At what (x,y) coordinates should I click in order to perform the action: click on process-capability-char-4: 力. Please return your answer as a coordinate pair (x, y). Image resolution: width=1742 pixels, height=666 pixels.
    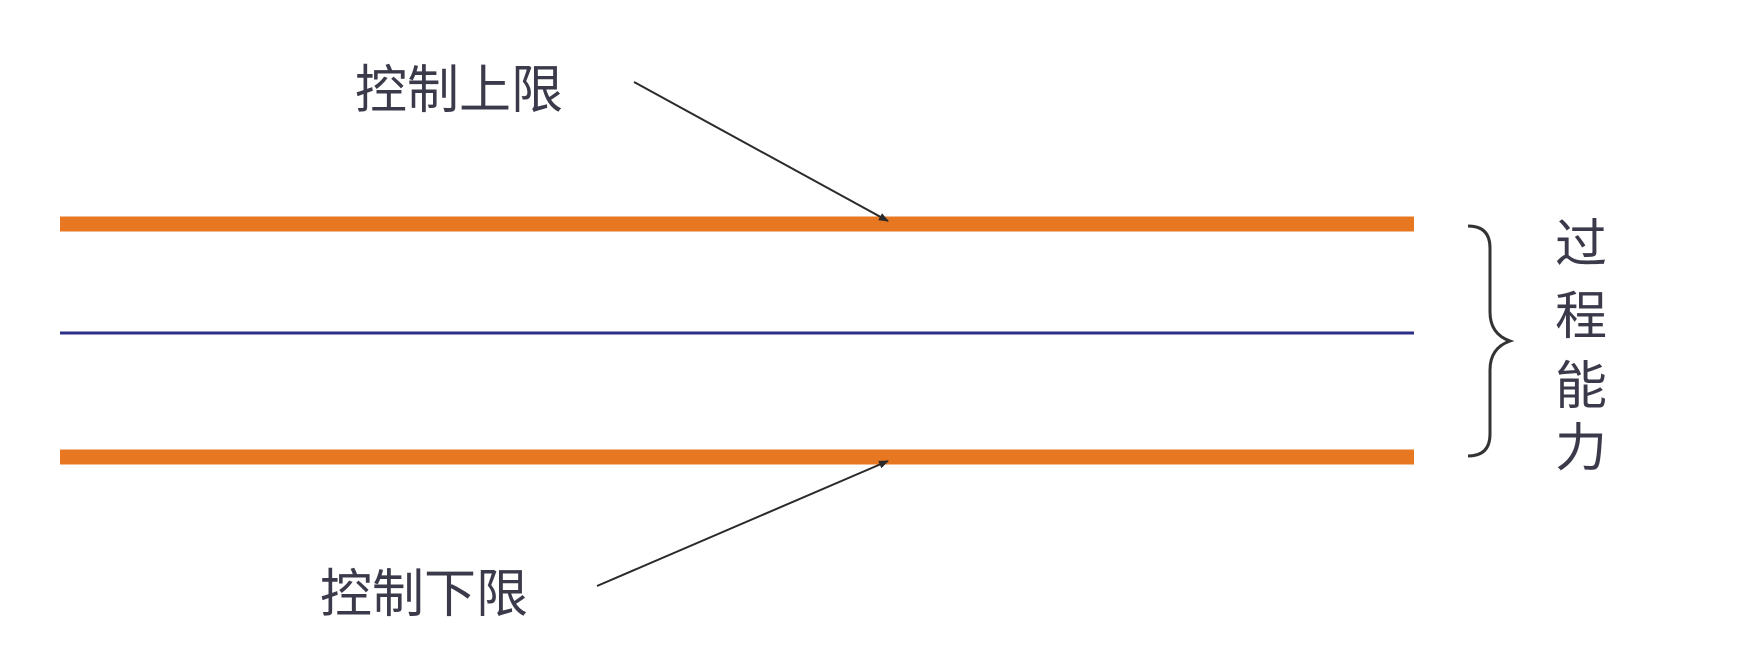
    Looking at the image, I should click on (1581, 449).